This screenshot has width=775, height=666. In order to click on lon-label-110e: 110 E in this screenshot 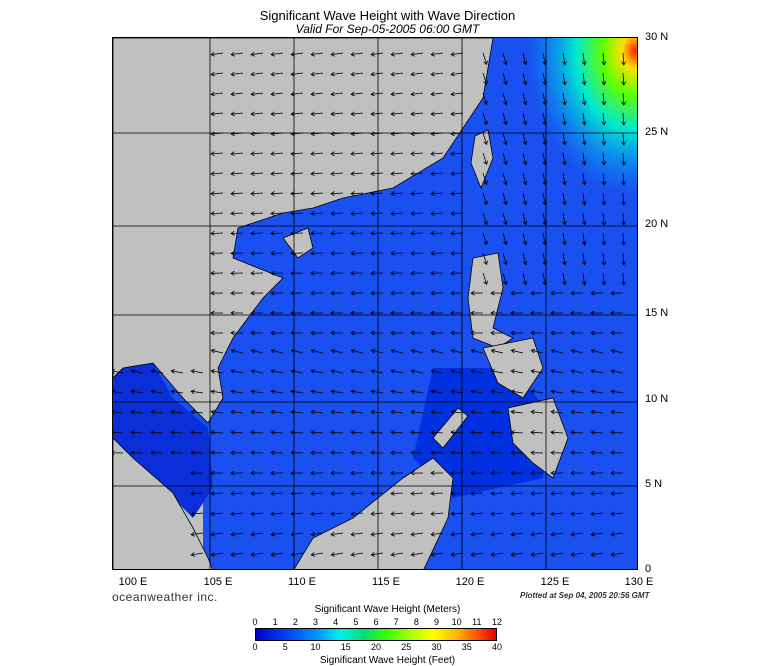, I will do `click(302, 582)`.